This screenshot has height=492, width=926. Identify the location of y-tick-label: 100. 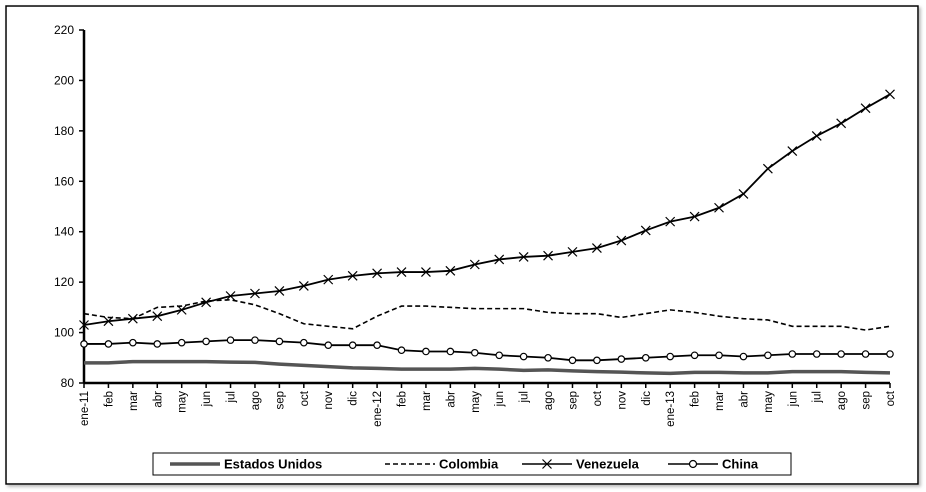
(64, 333).